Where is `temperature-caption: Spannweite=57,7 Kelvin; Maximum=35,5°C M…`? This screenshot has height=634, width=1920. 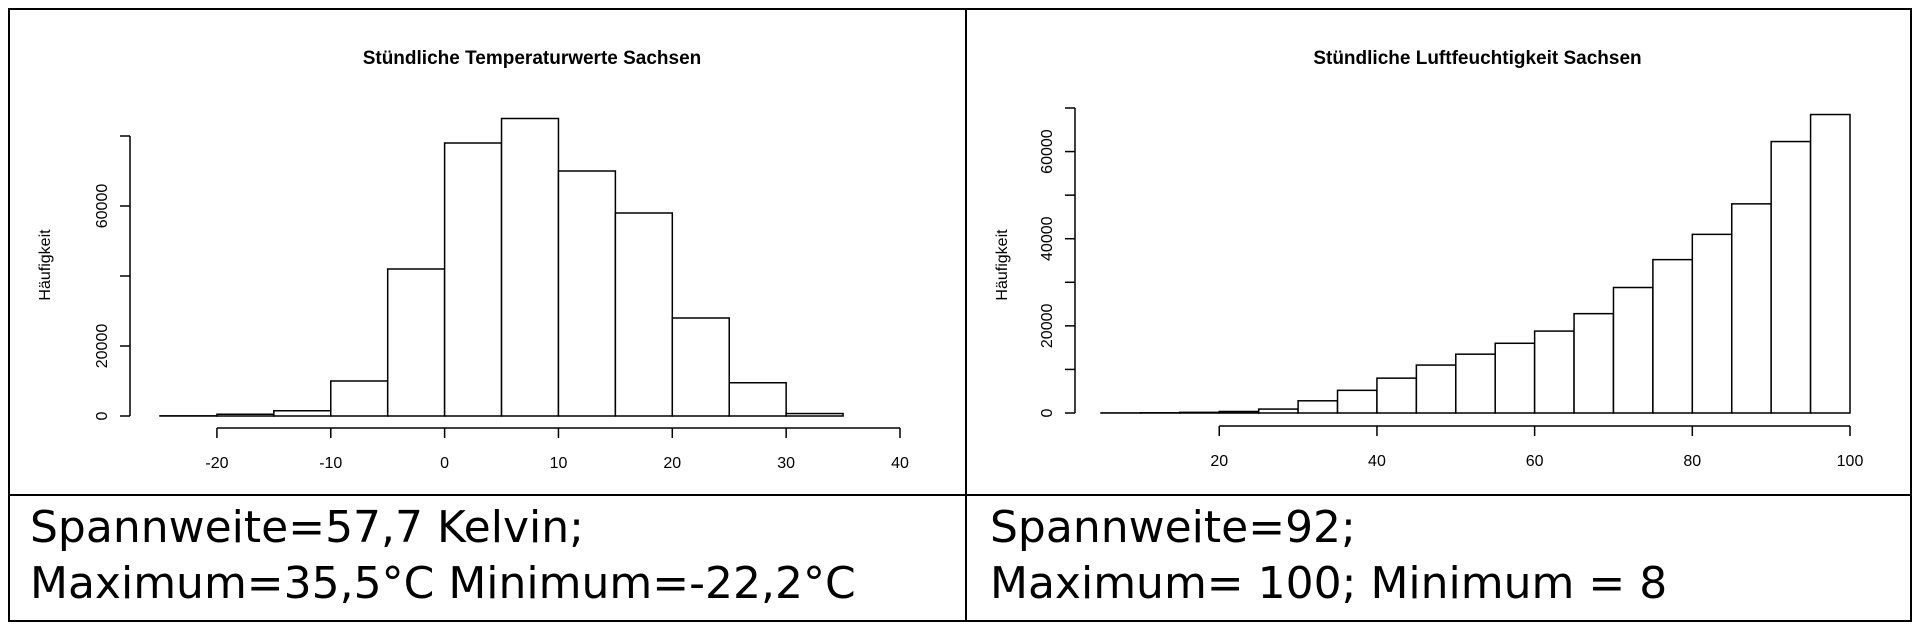
temperature-caption: Spannweite=57,7 Kelvin; Maximum=35,5°C M… is located at coordinates (443, 556).